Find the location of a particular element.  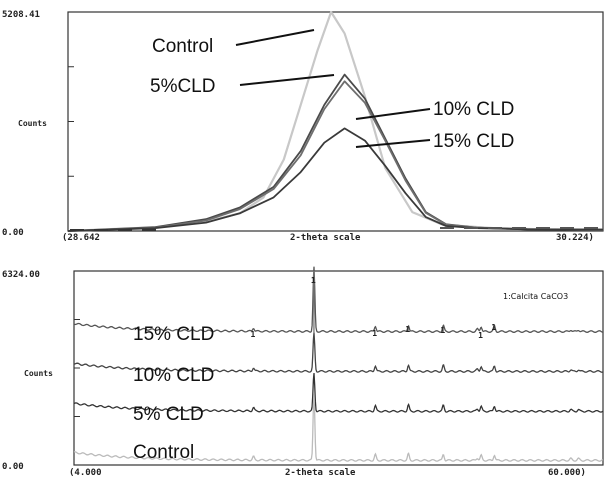

bottom-series-15-cld is located at coordinates (338, 299).